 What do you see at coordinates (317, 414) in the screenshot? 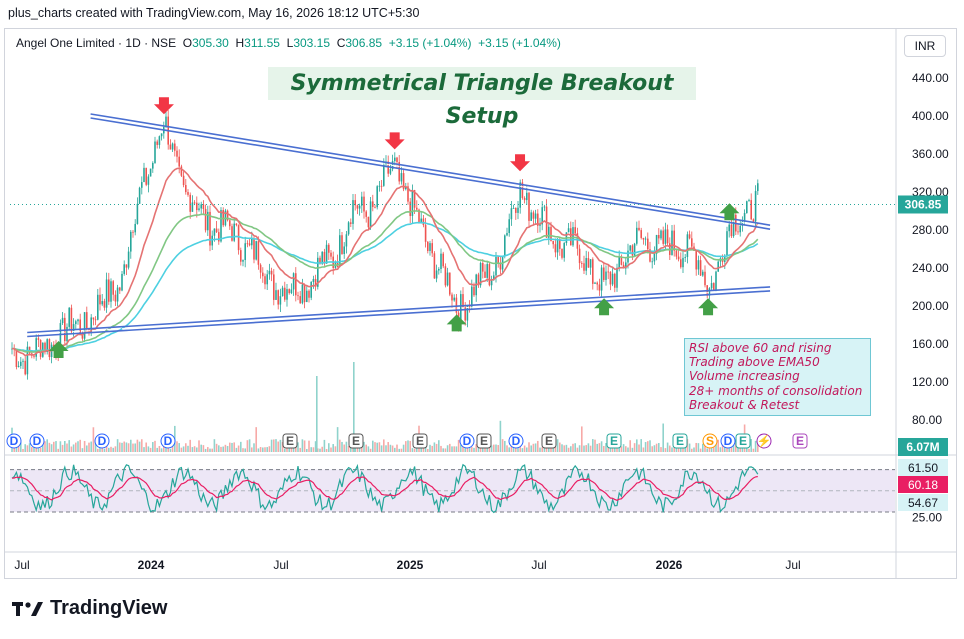
I see `volume-spike` at bounding box center [317, 414].